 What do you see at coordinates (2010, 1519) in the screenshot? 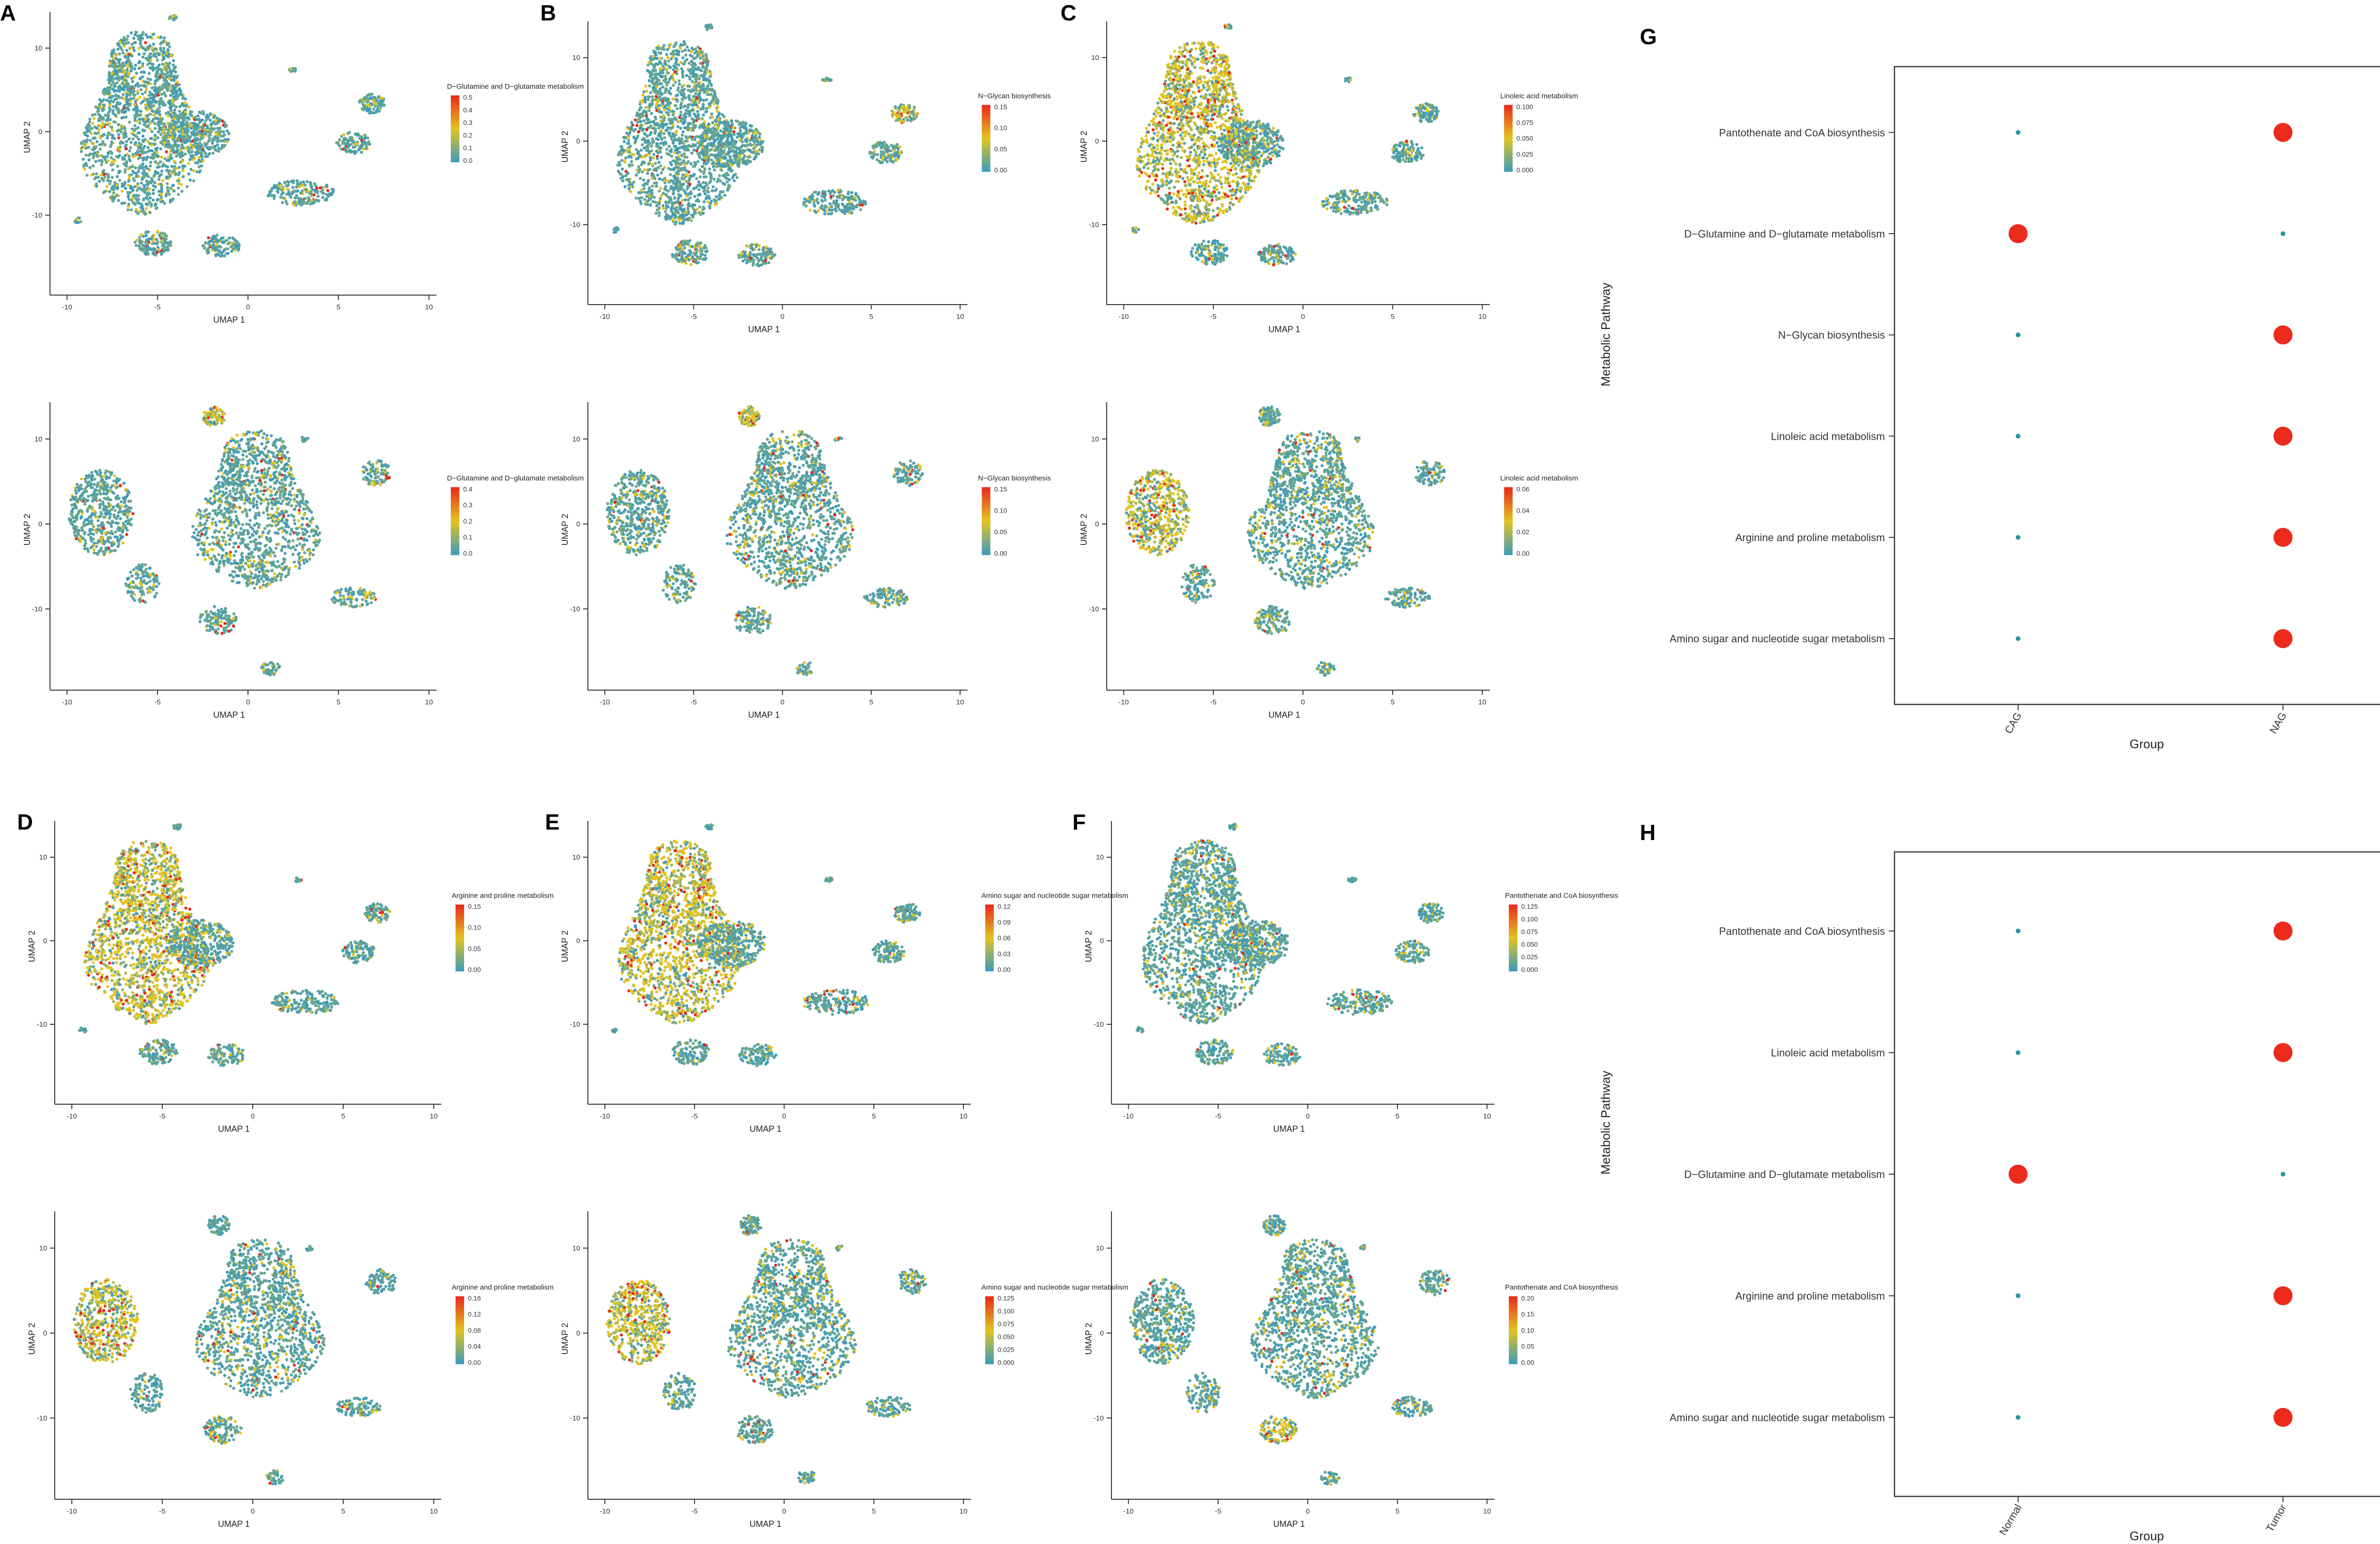
I see `group-tick-label: Normal` at bounding box center [2010, 1519].